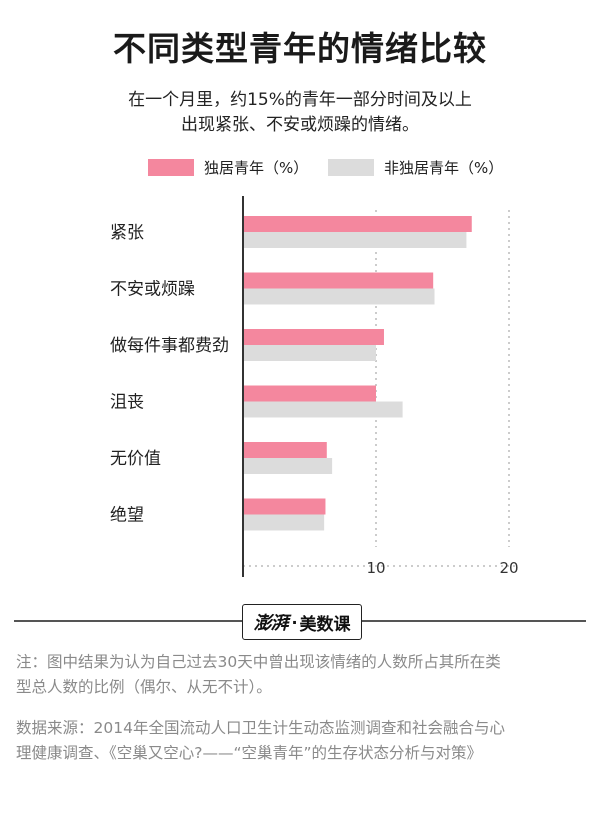 Image resolution: width=600 pixels, height=824 pixels. What do you see at coordinates (127, 516) in the screenshot?
I see `category-label: 绝望` at bounding box center [127, 516].